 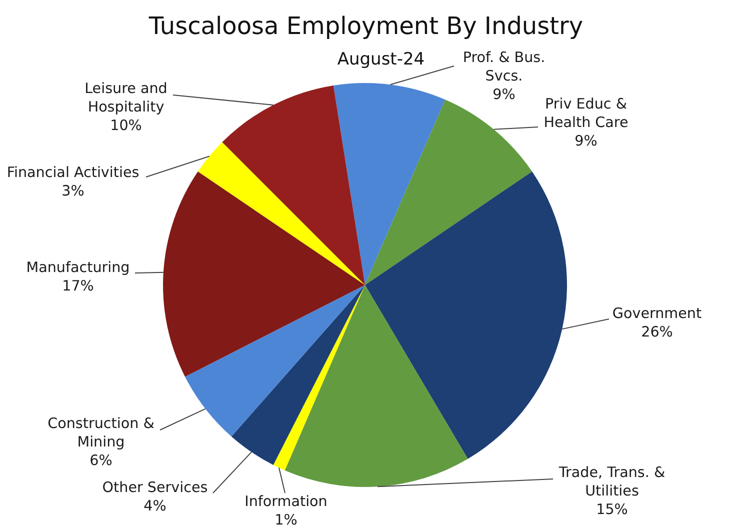 What do you see at coordinates (78, 286) in the screenshot?
I see `data-label: 17%` at bounding box center [78, 286].